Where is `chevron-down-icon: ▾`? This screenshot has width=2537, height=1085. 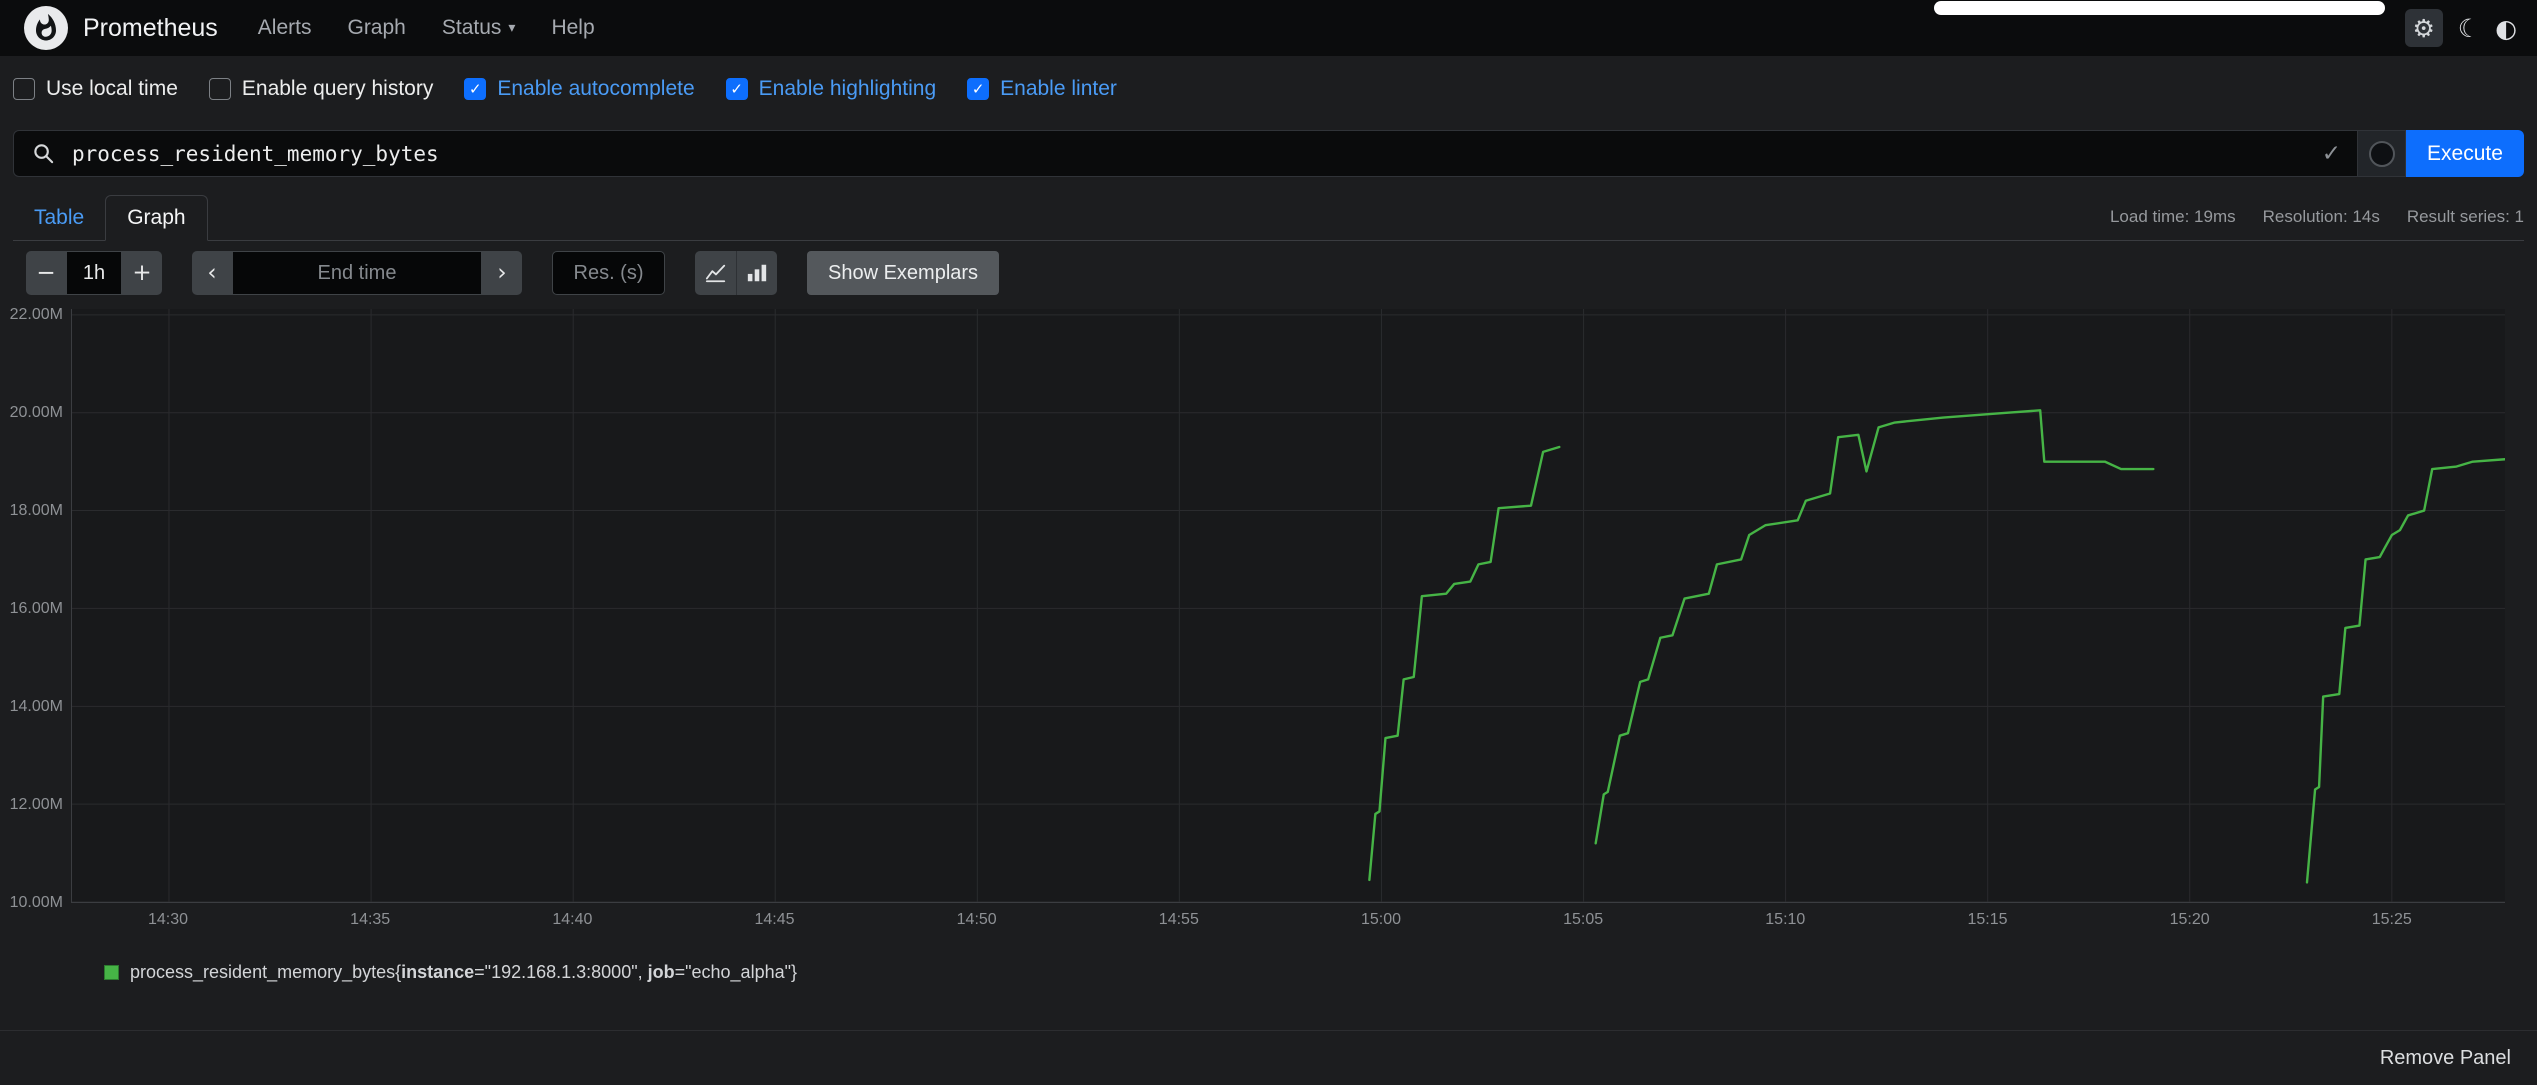
chevron-down-icon: ▾ is located at coordinates (512, 28).